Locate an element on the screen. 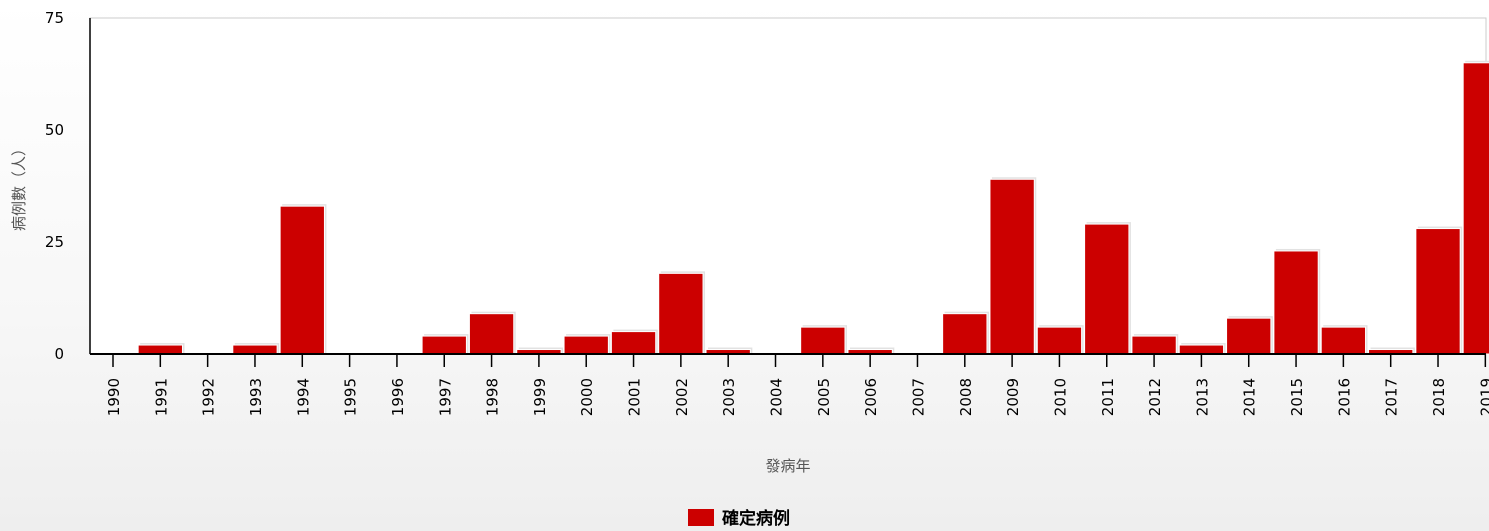 This screenshot has width=1489, height=531. legend-label: 確定病例 is located at coordinates (756, 518).